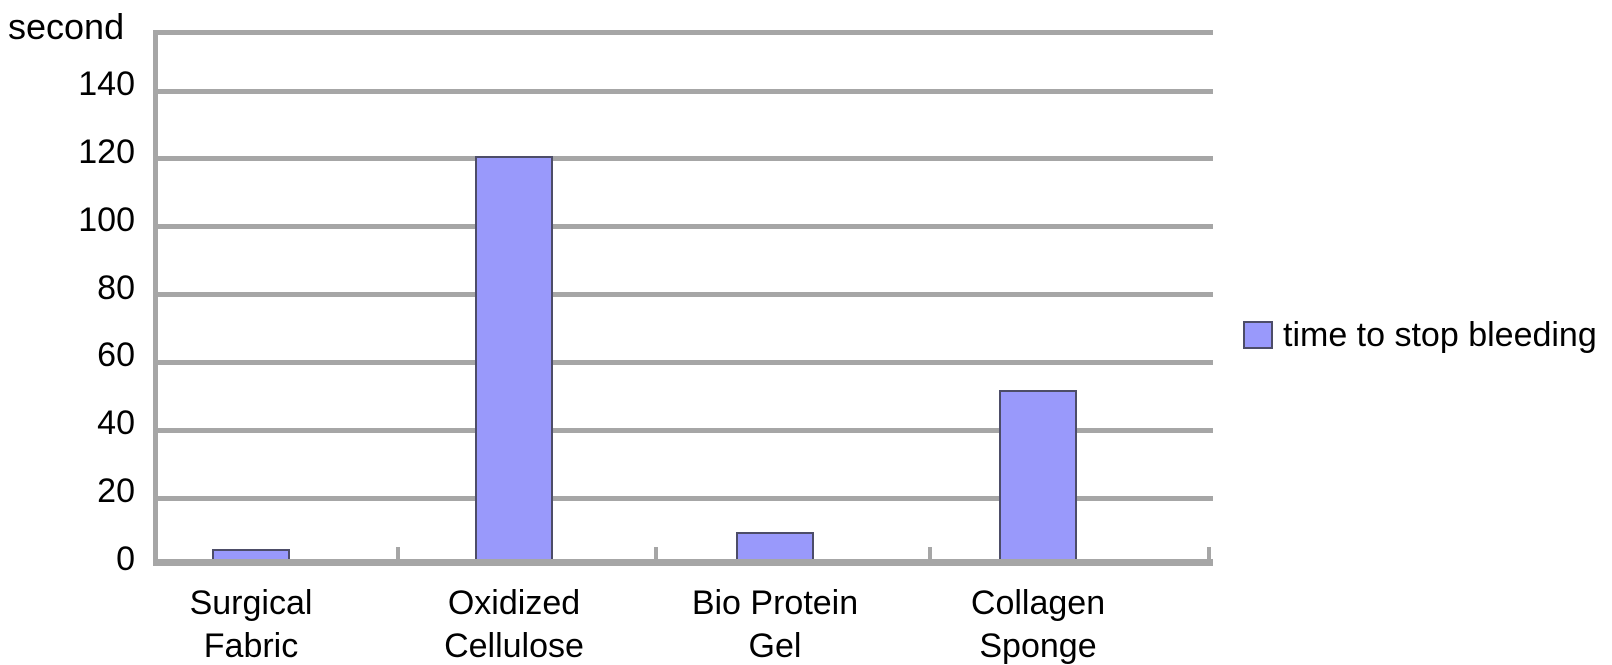  I want to click on x-category-label-line: Bio Protein, so click(775, 603).